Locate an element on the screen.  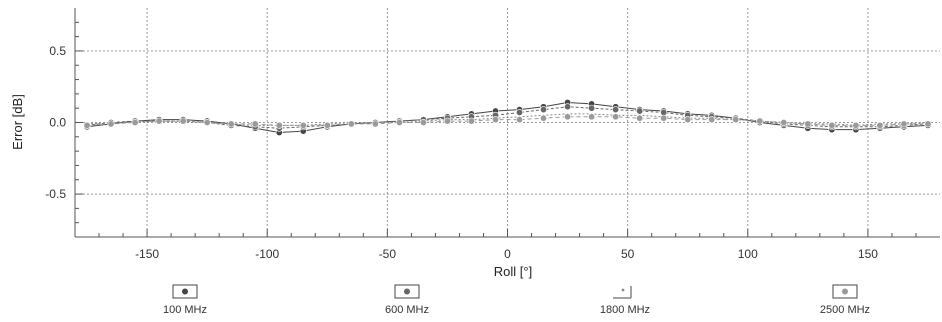
legend-item: 1800 MHz is located at coordinates (625, 301).